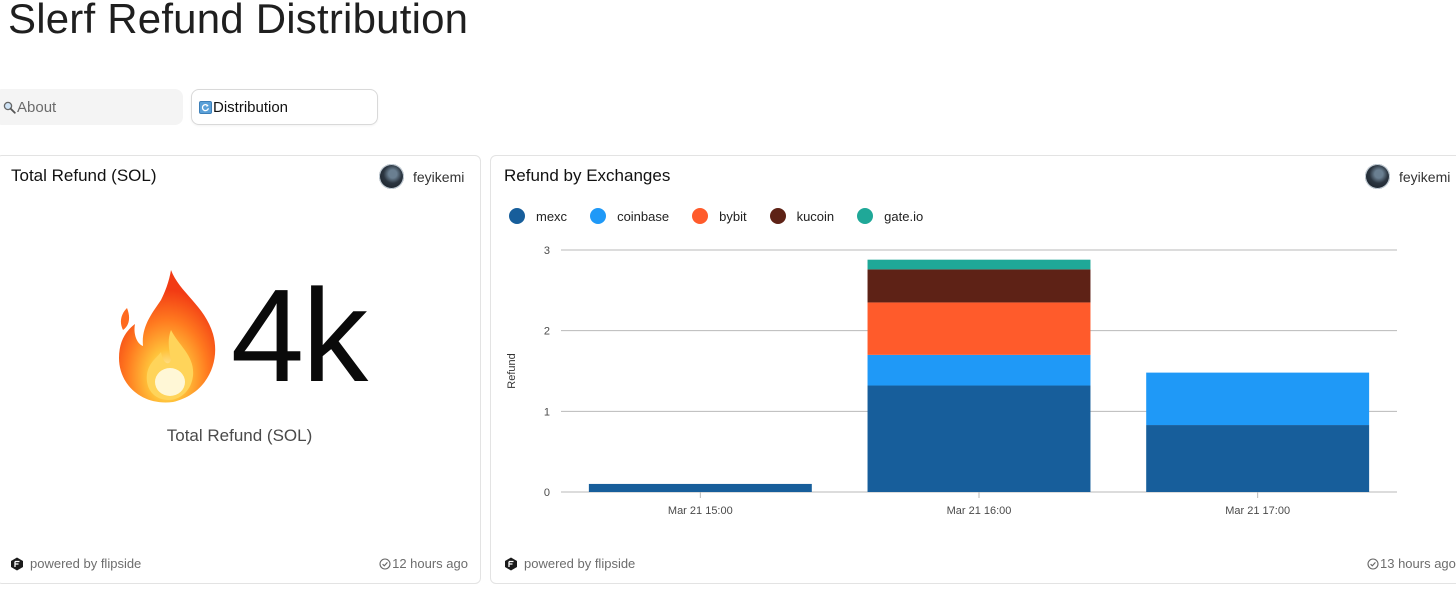 This screenshot has width=1456, height=591. I want to click on legend-label: kucoin, so click(815, 216).